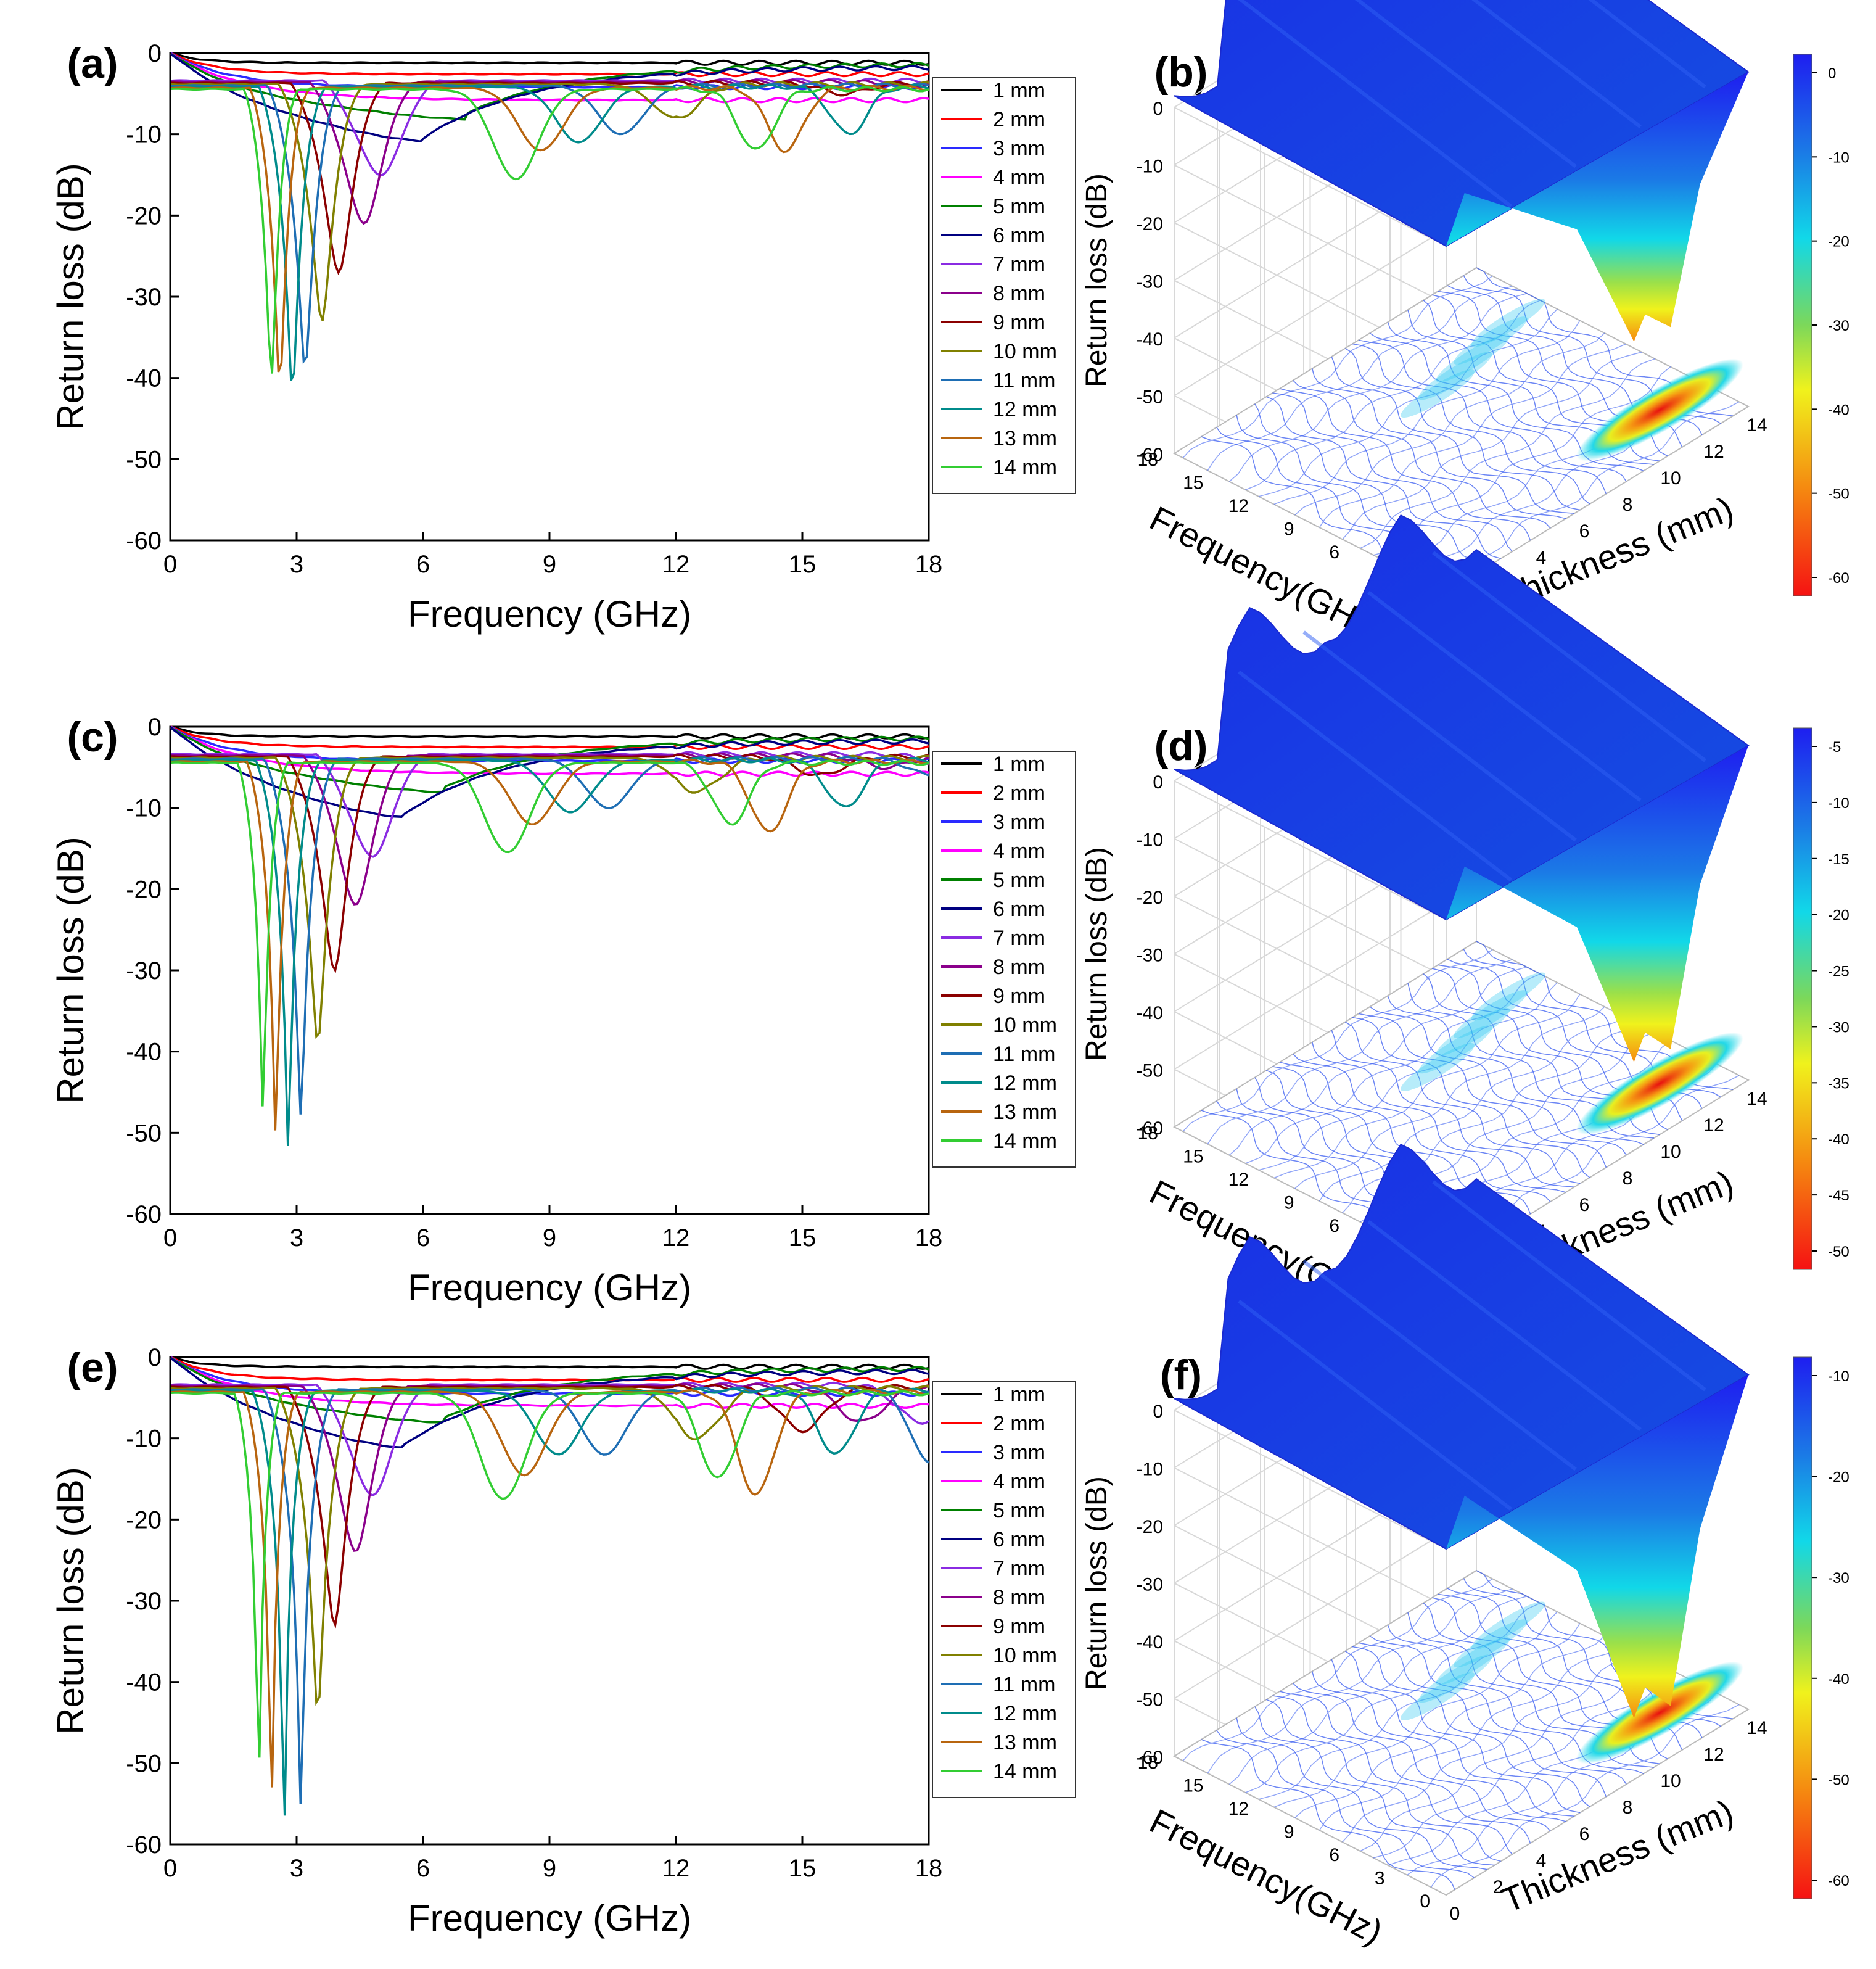 This screenshot has width=1876, height=1969. I want to click on series-line-1mm, so click(549, 59).